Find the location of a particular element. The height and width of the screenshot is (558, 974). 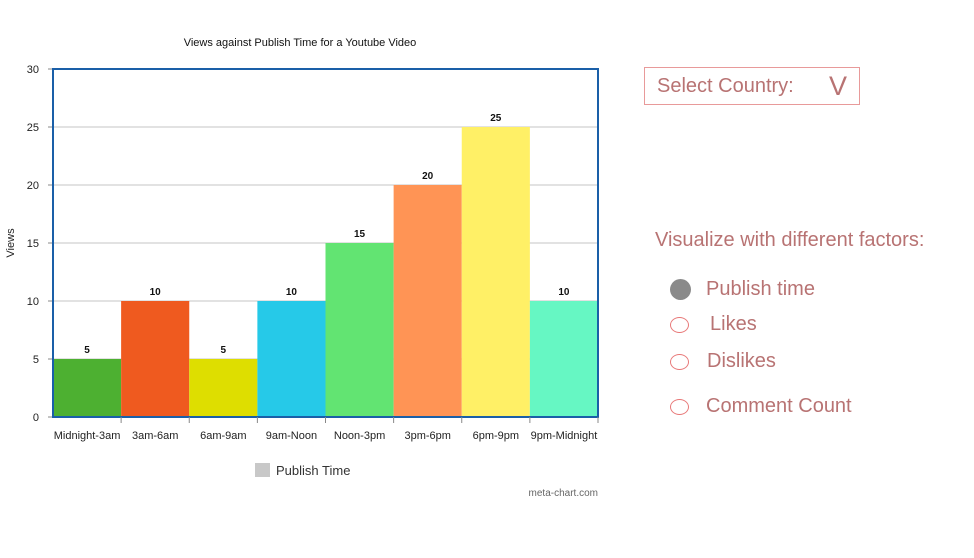

y-tick-label: 5 is located at coordinates (36, 360).